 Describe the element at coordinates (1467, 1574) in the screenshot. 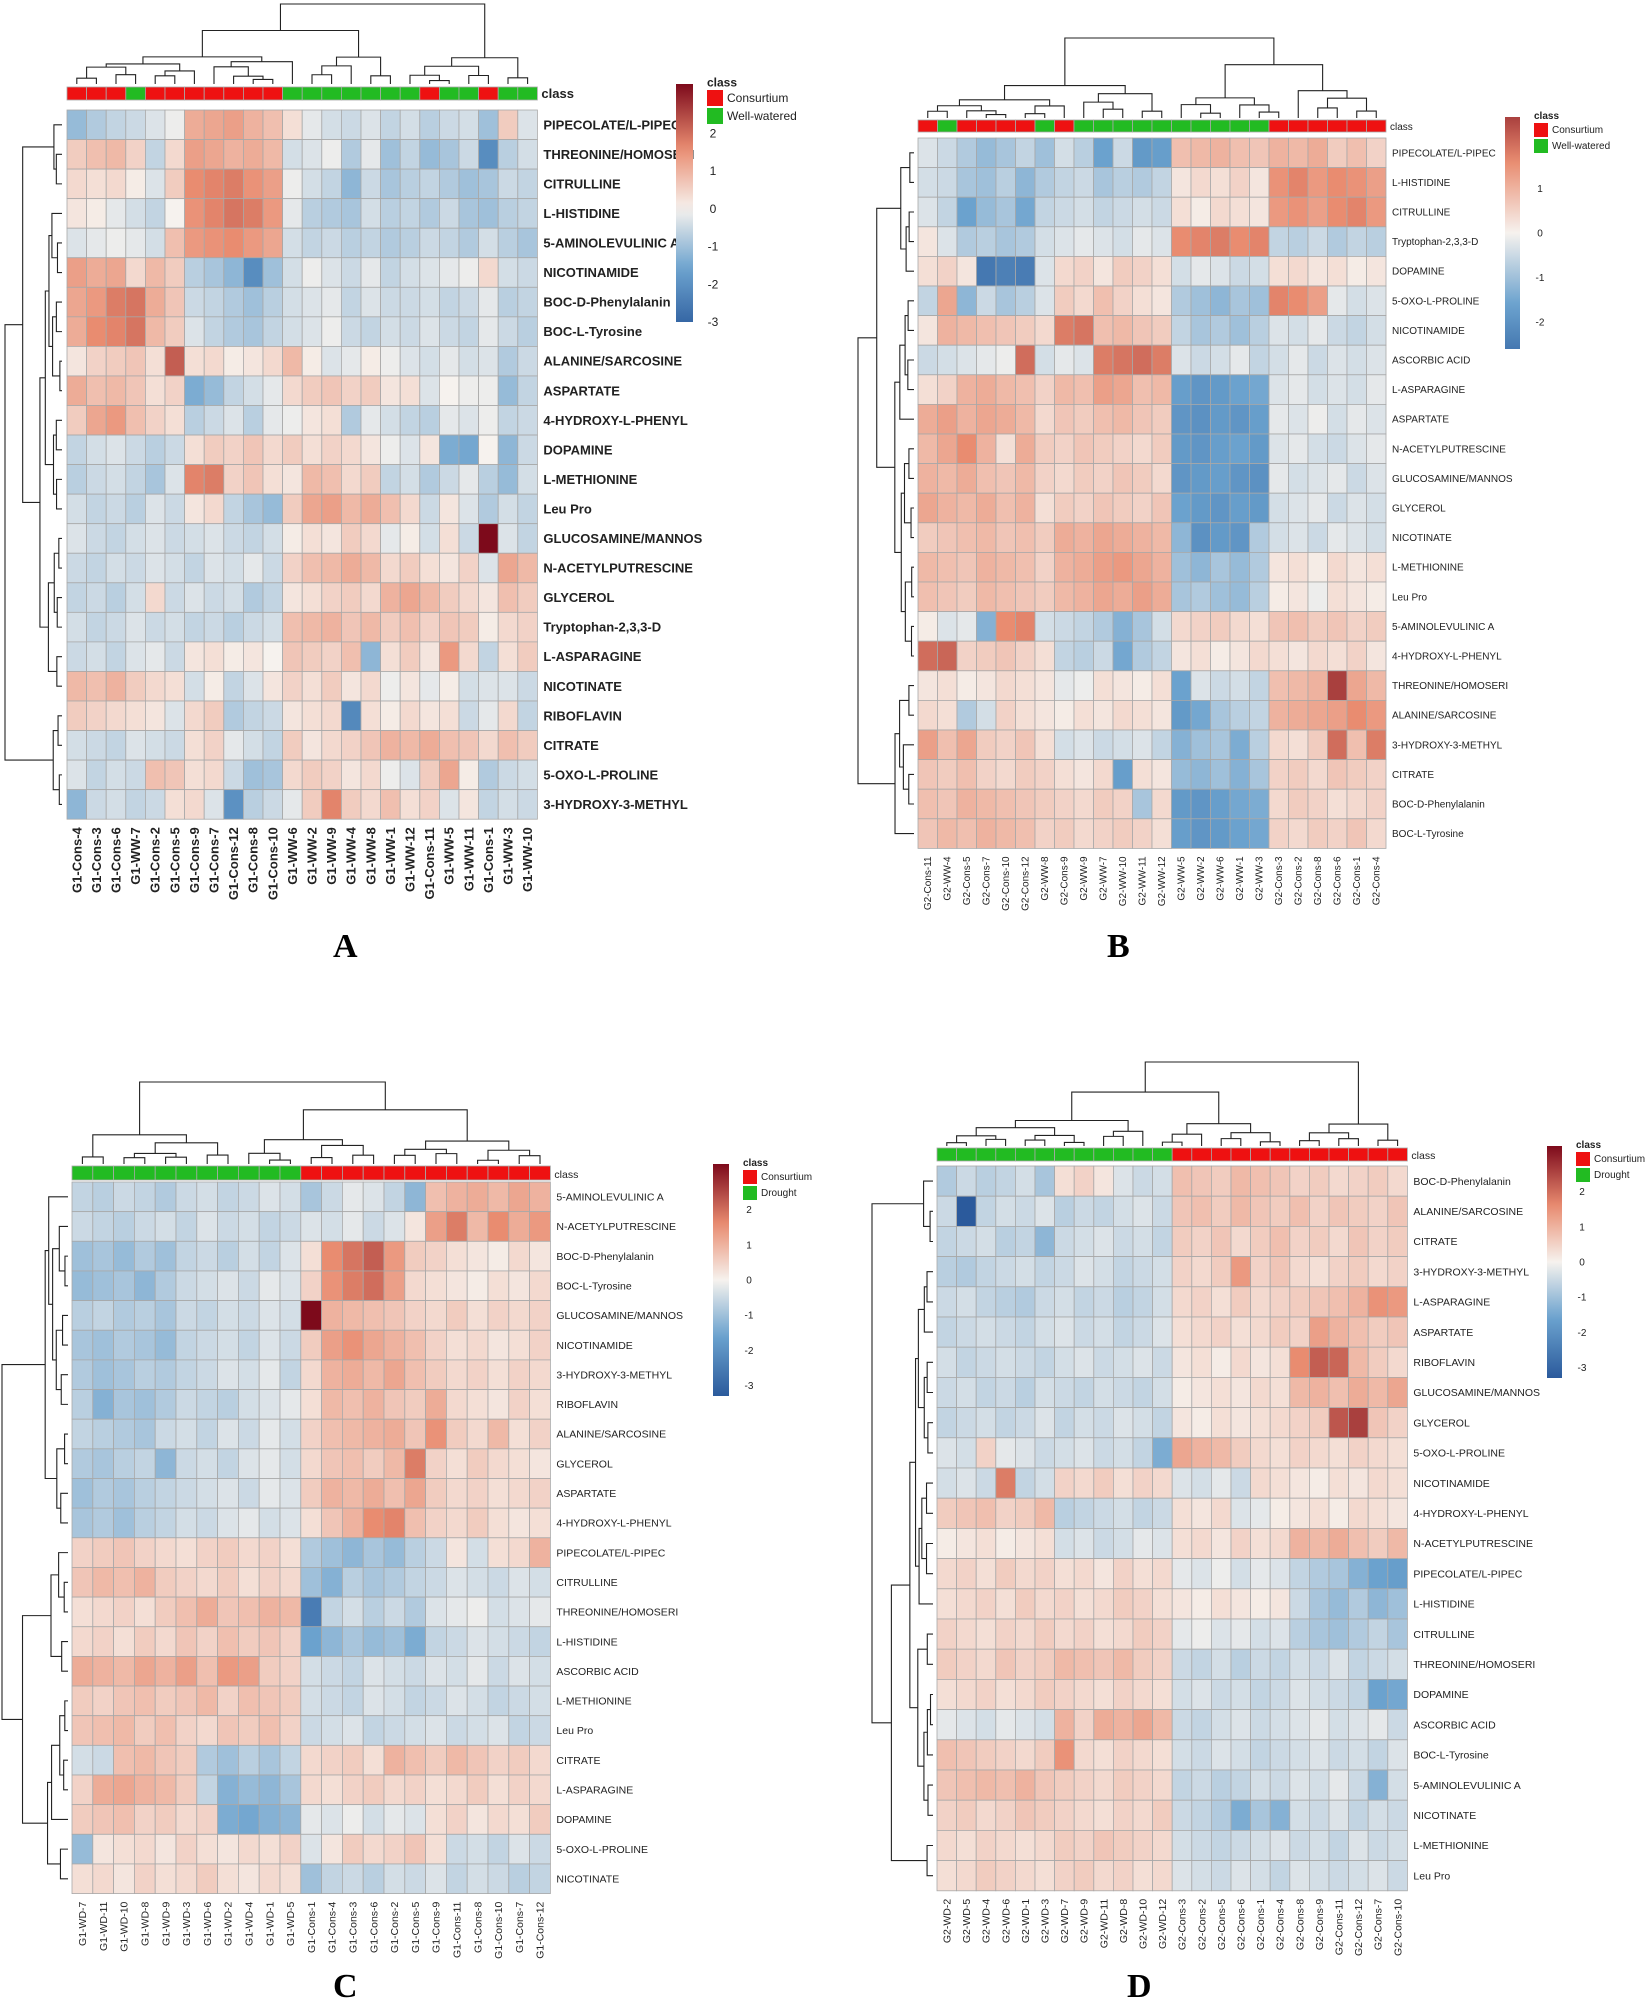

I see `row-label: PIPECOLATE/L-PIPEC` at that location.